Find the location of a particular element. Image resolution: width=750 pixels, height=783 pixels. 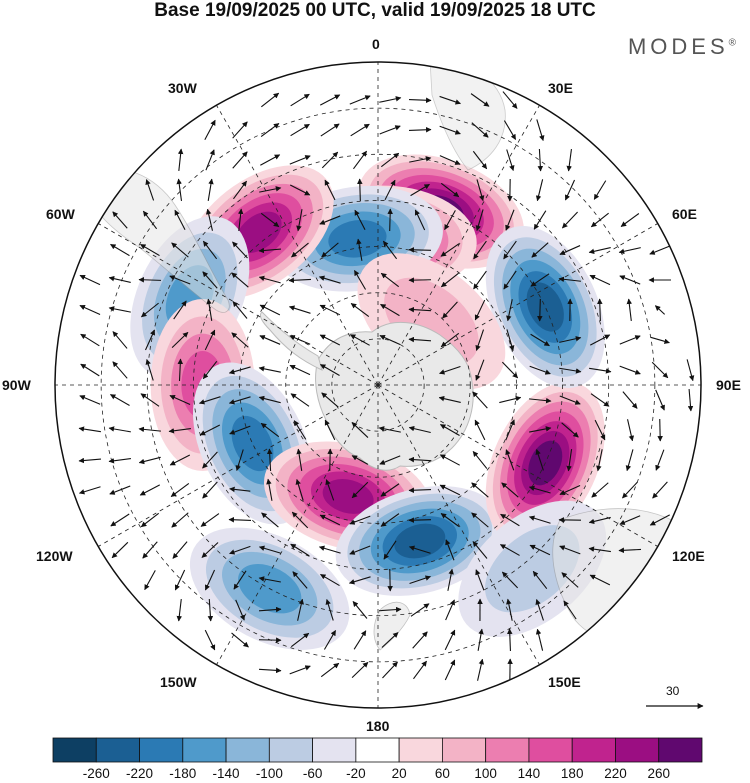

colorbar-tick-0: -260 is located at coordinates (96, 773).